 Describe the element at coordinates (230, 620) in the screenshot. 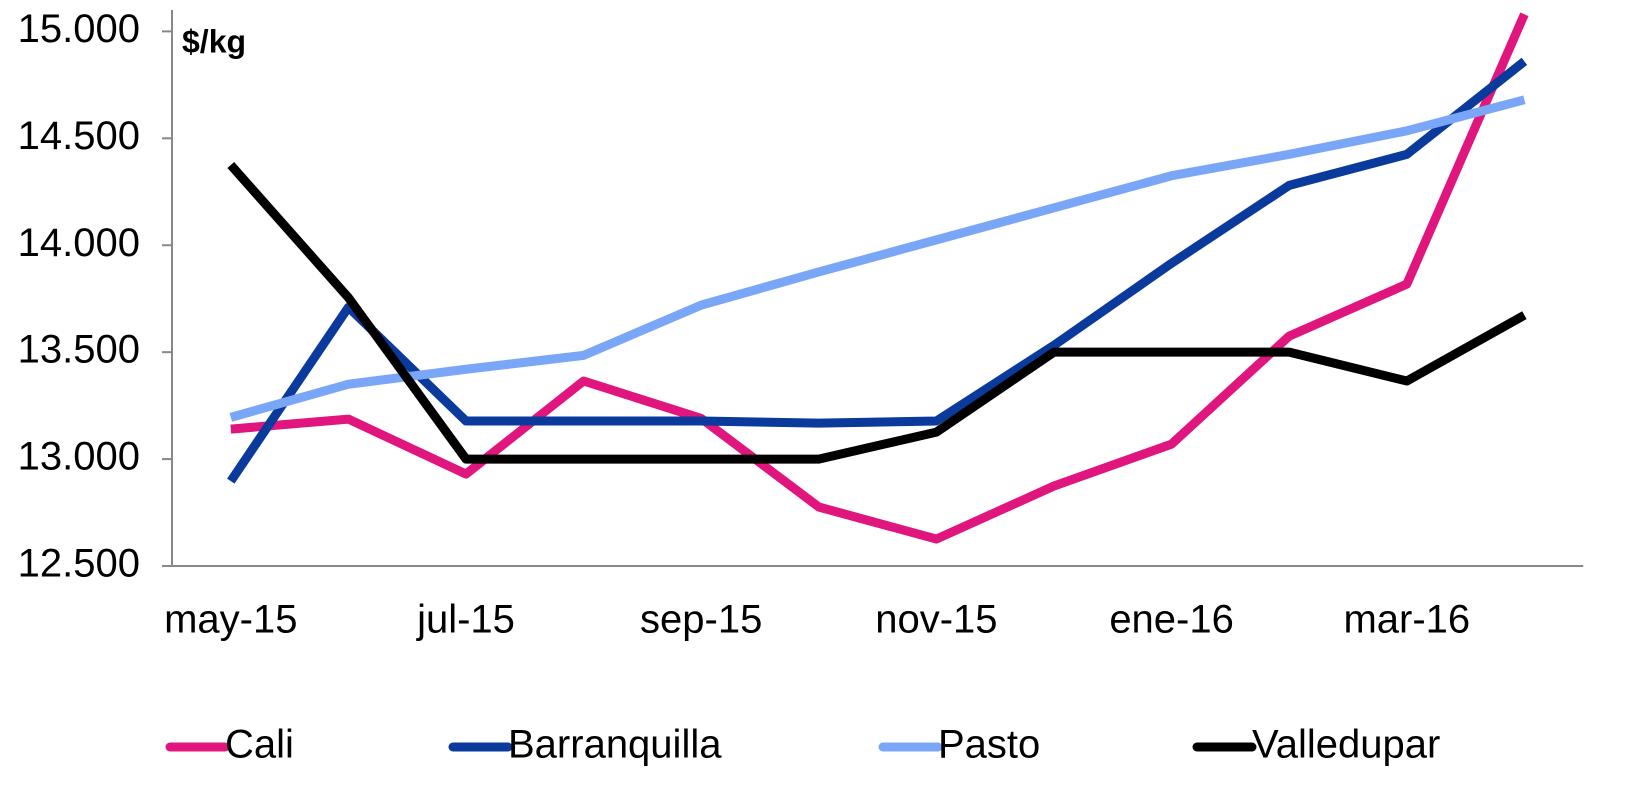

I see `x-tick-label: may-15` at that location.